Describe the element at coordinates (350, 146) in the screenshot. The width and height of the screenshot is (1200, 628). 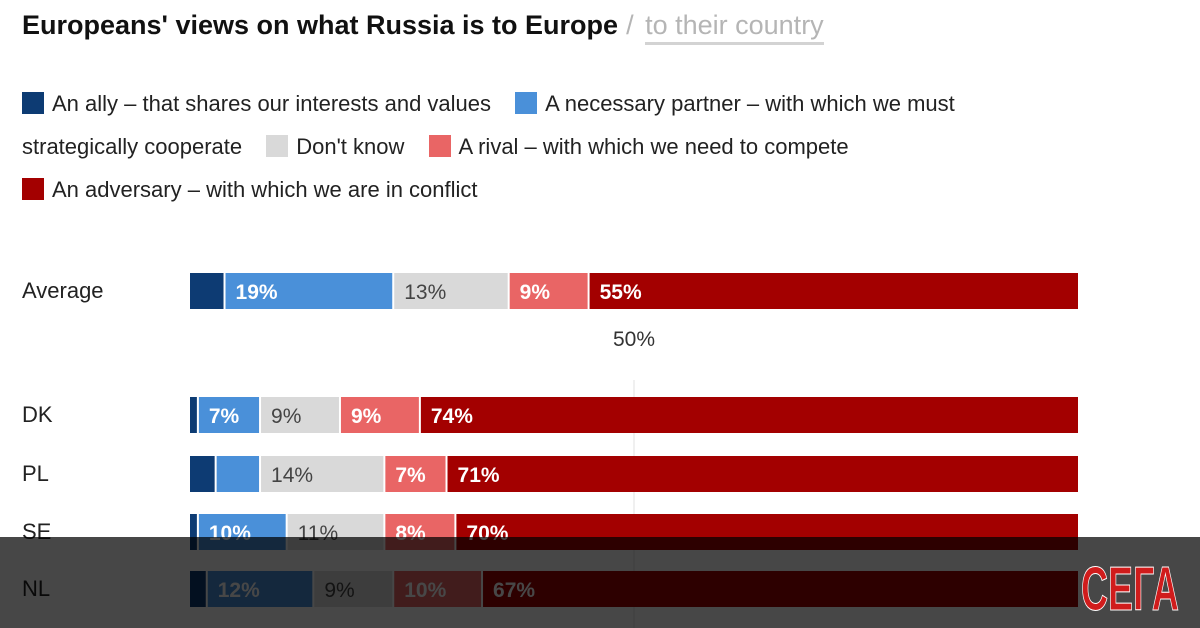
I see `legend-label-dont-know: Don't know` at that location.